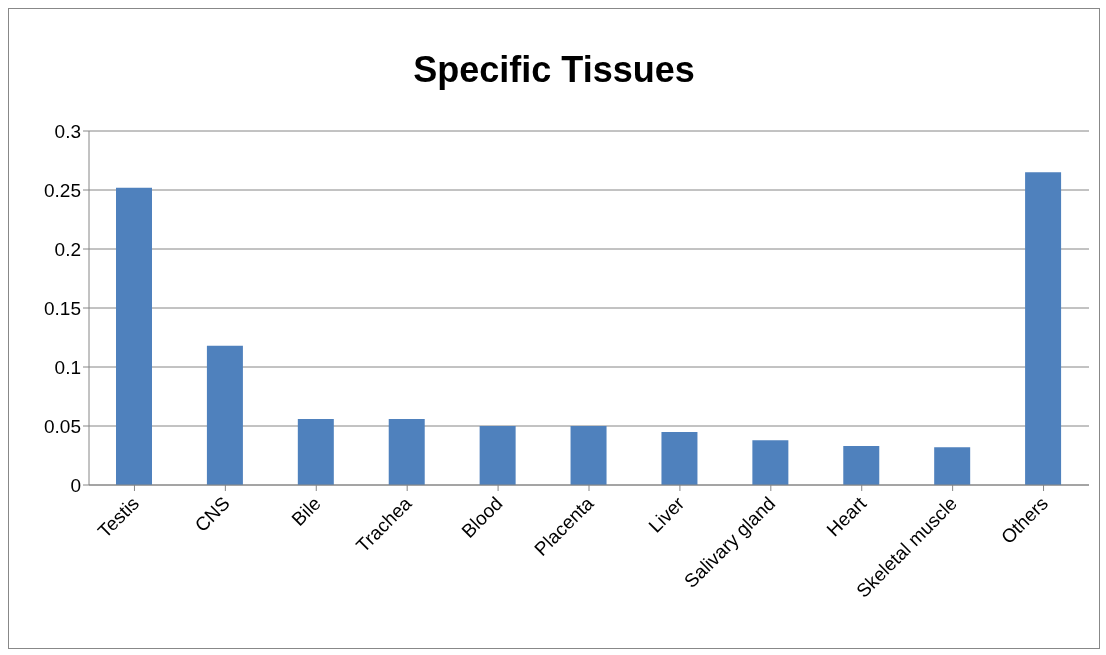 Image resolution: width=1106 pixels, height=655 pixels. Describe the element at coordinates (67, 131) in the screenshot. I see `y-tick-label: 0.3` at that location.